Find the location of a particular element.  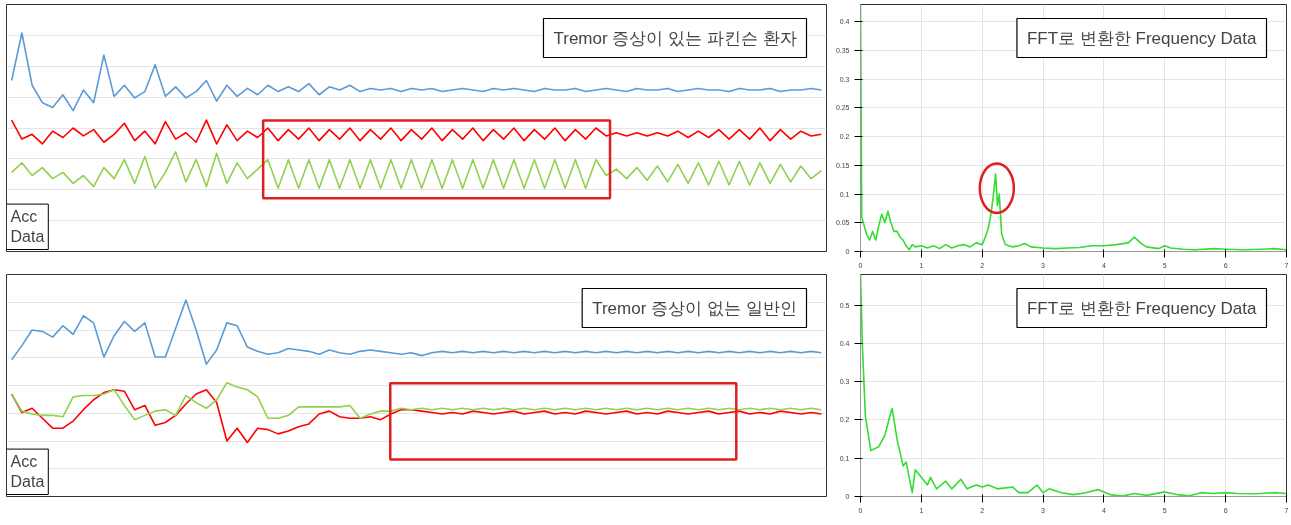

chart-title: Tremor 증상이 없는 일반인 is located at coordinates (694, 308).